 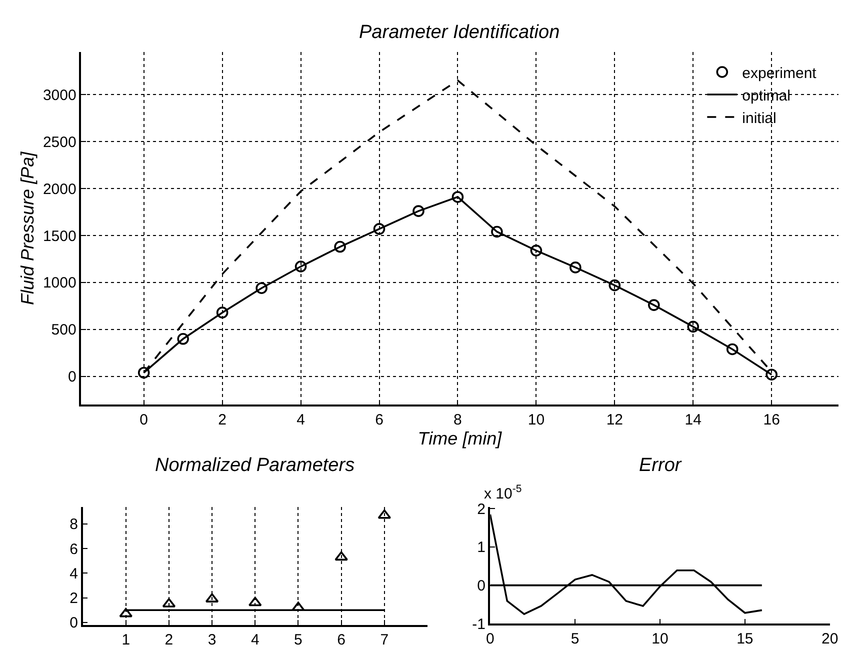 What do you see at coordinates (59, 142) in the screenshot?
I see `y-tick-label: 2500` at bounding box center [59, 142].